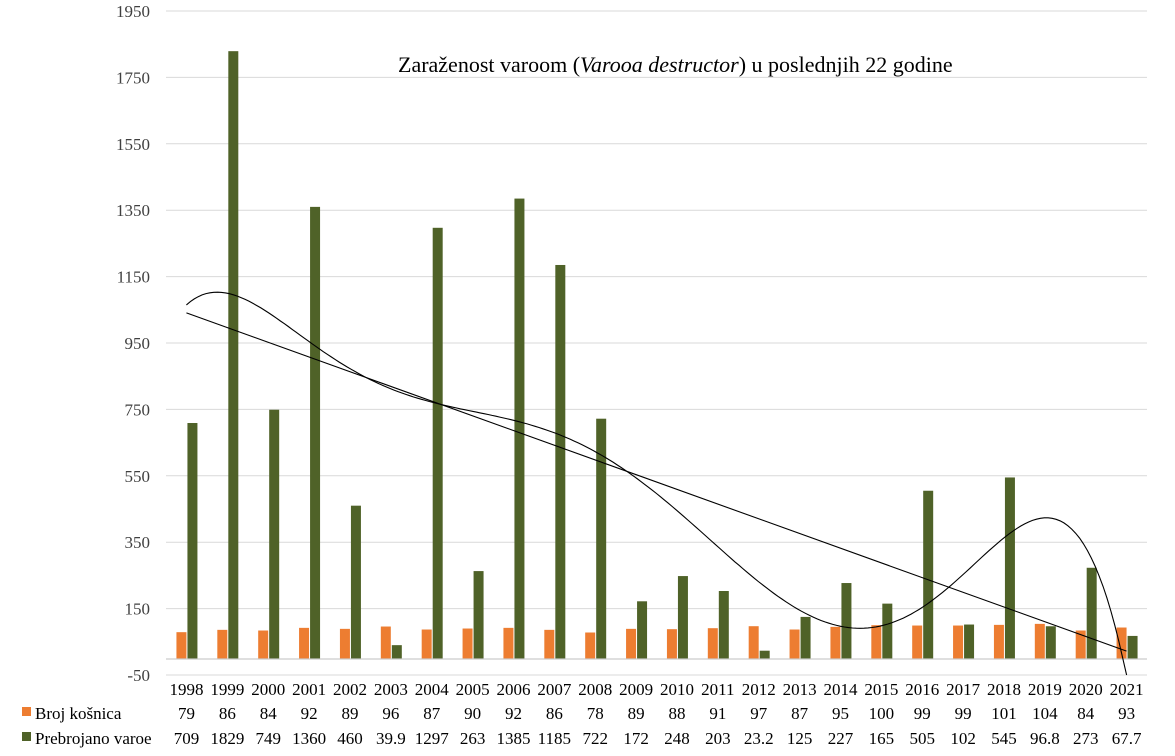  Describe the element at coordinates (138, 476) in the screenshot. I see `y-tick-label: 550` at that location.